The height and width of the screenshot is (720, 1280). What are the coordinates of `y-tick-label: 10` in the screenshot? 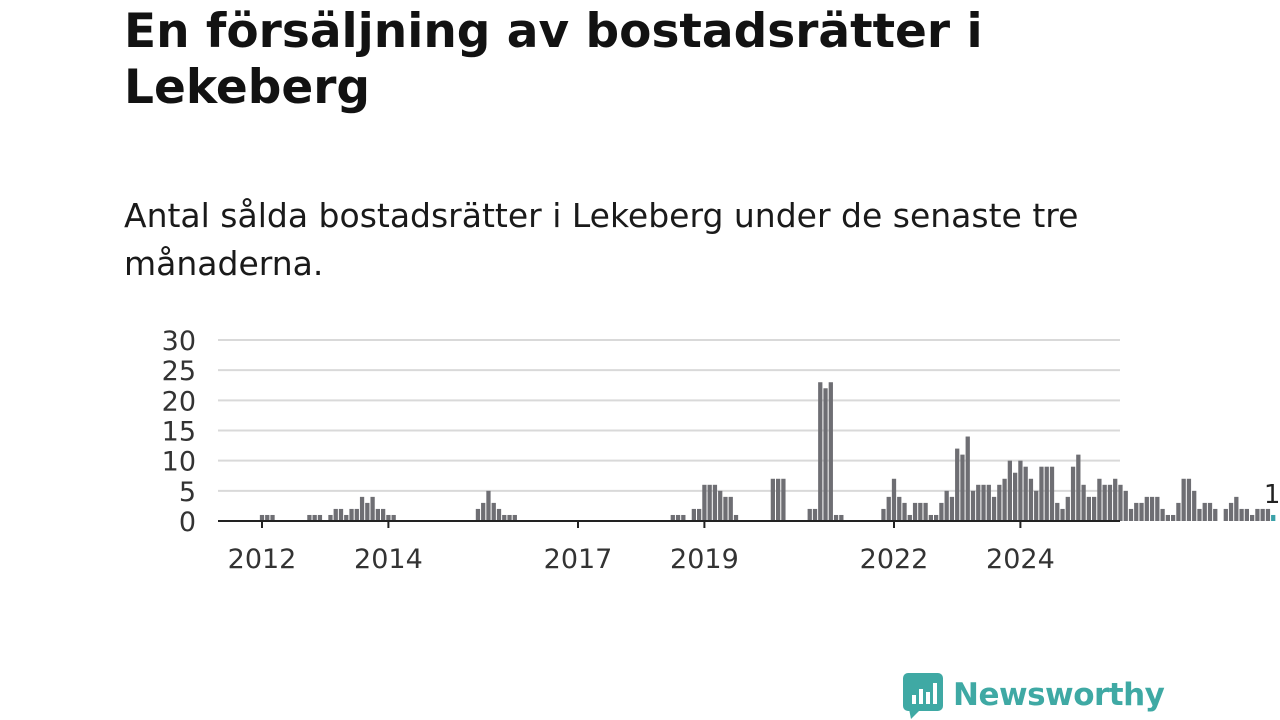 It's located at (179, 462).